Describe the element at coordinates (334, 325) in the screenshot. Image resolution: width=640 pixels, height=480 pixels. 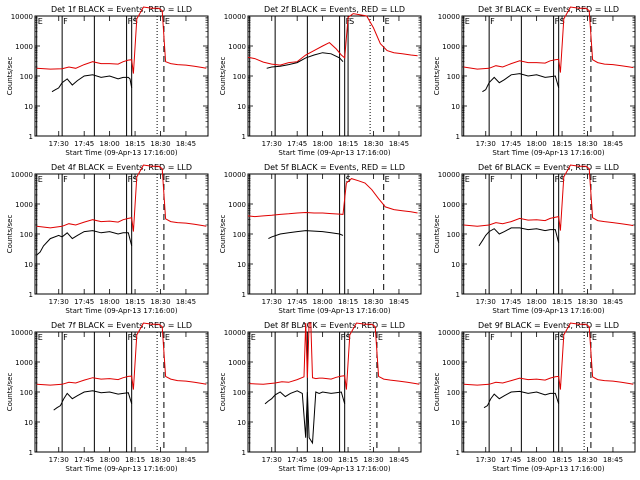
I see `chart-title: Det 8f BLACK = Events, RED = LLD` at that location.